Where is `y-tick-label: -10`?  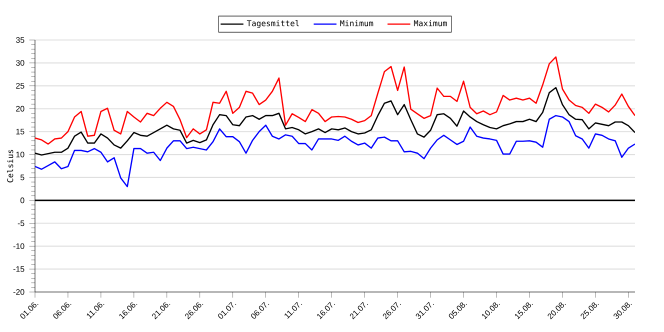 y-tick-label: -10 is located at coordinates (18, 246).